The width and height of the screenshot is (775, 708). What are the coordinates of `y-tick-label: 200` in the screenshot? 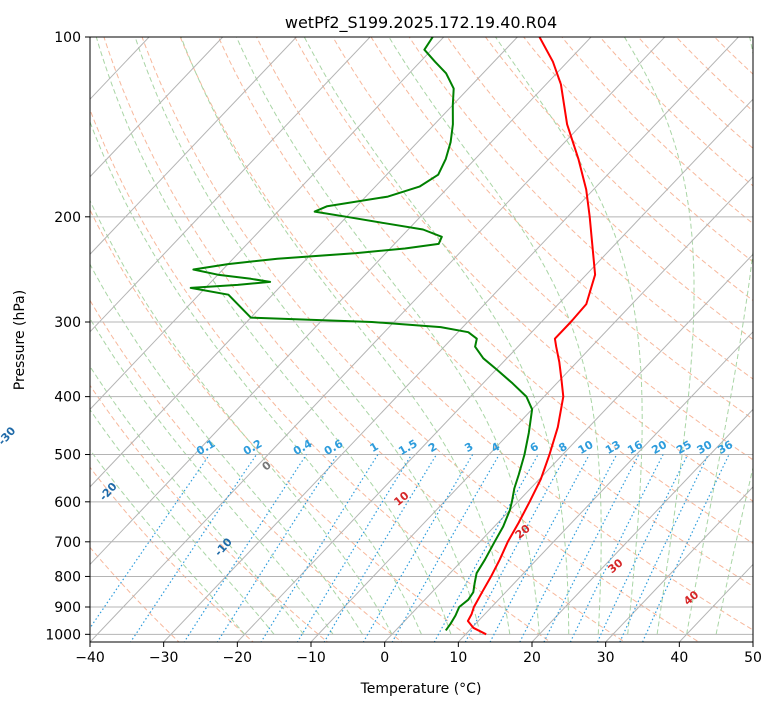 It's located at (67, 218).